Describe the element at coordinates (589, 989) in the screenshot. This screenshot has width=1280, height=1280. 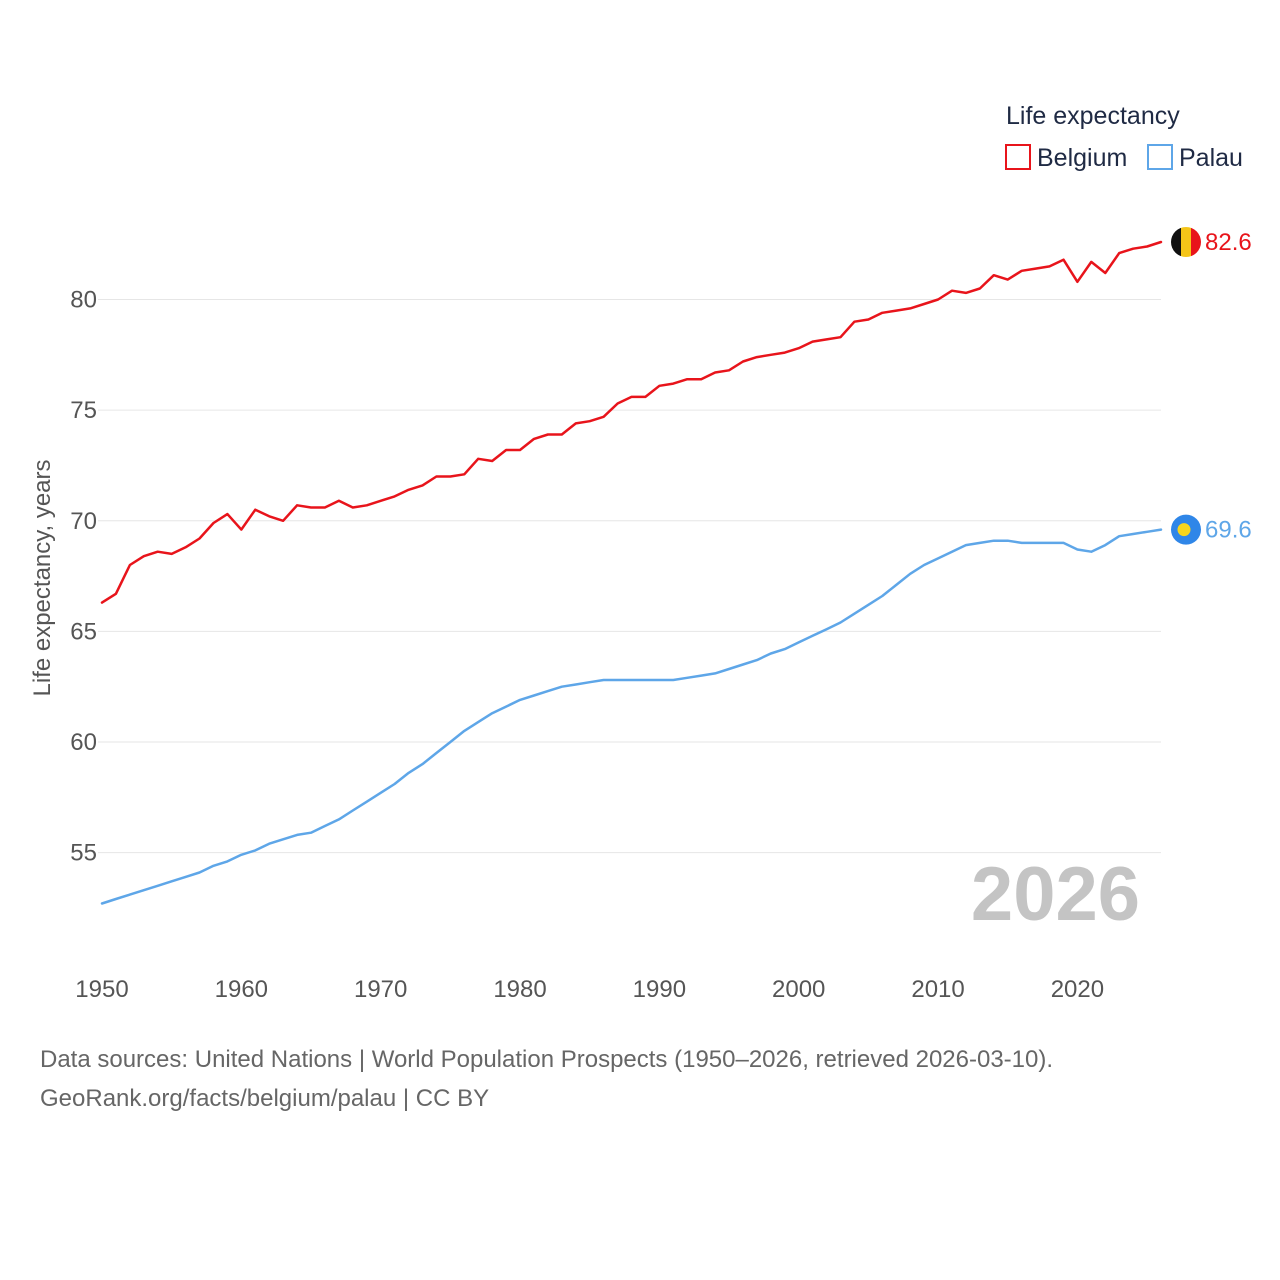
I see `x-axis-ticks: 1950 1960 1970 1980 1990 2000 2010 2020` at that location.